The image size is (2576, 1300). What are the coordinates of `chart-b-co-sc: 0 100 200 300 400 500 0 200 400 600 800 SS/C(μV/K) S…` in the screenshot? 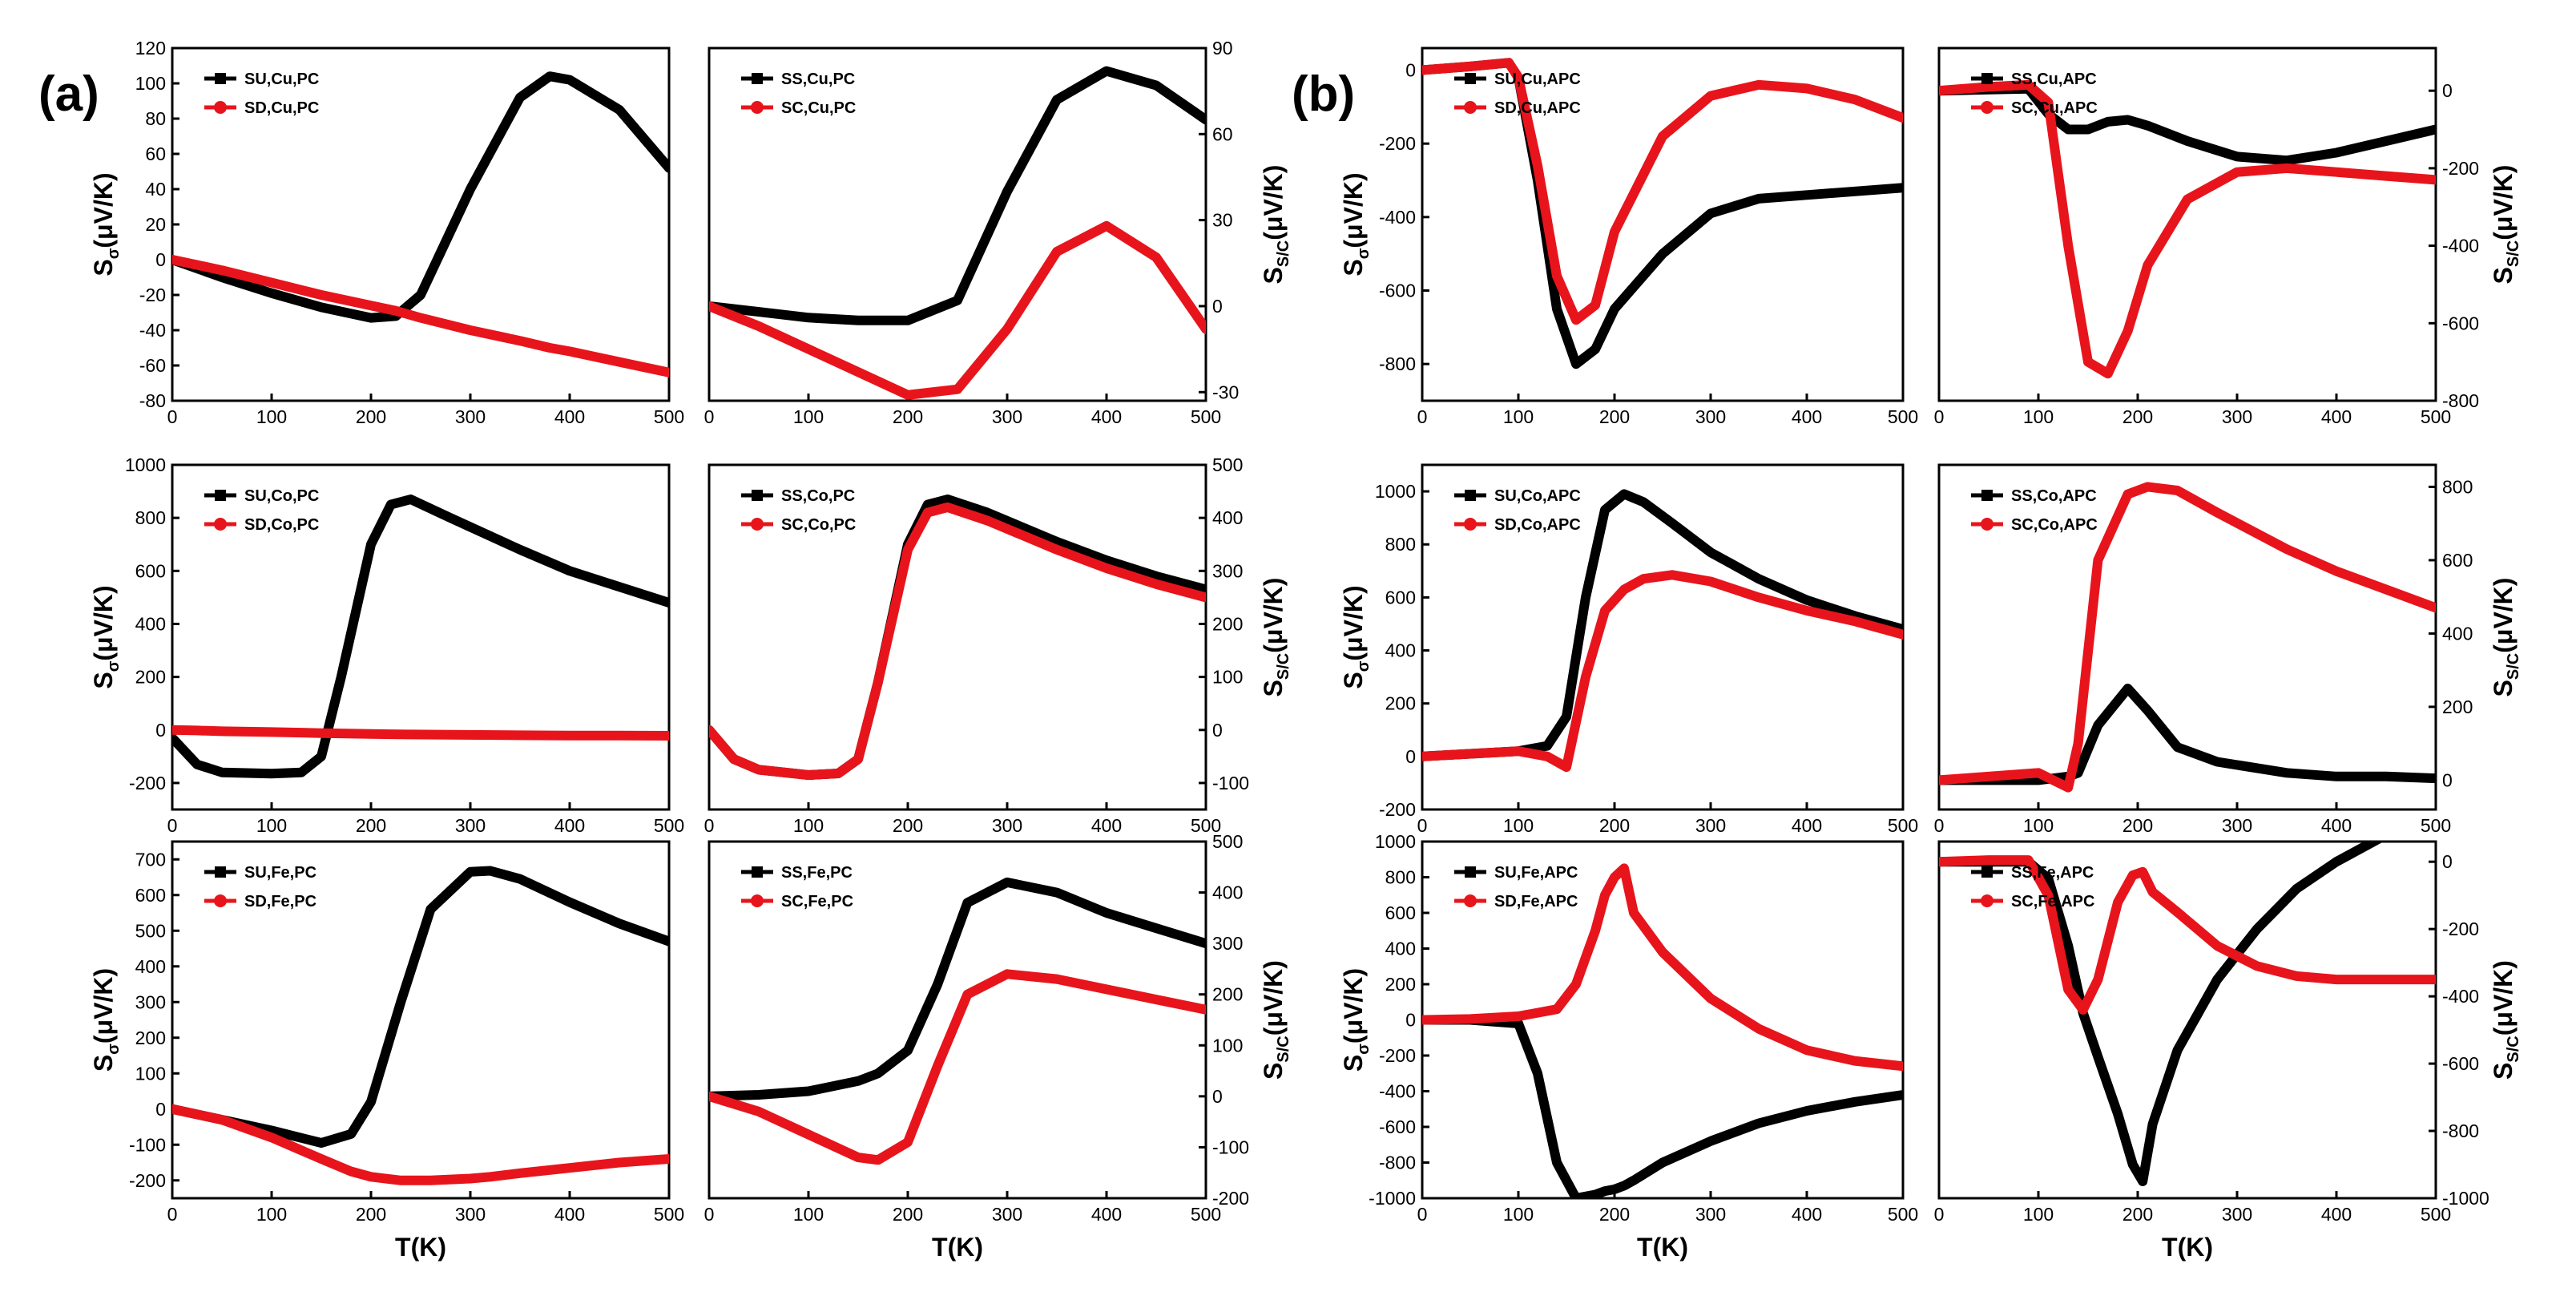 It's located at (2228, 649).